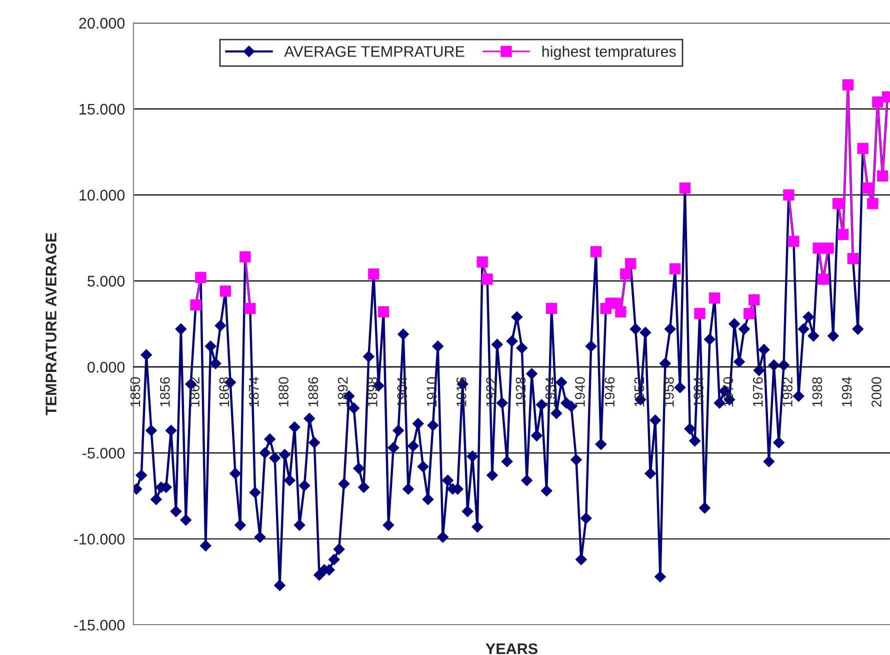 The height and width of the screenshot is (655, 890). What do you see at coordinates (699, 391) in the screenshot?
I see `x-tick-label: 1964` at bounding box center [699, 391].